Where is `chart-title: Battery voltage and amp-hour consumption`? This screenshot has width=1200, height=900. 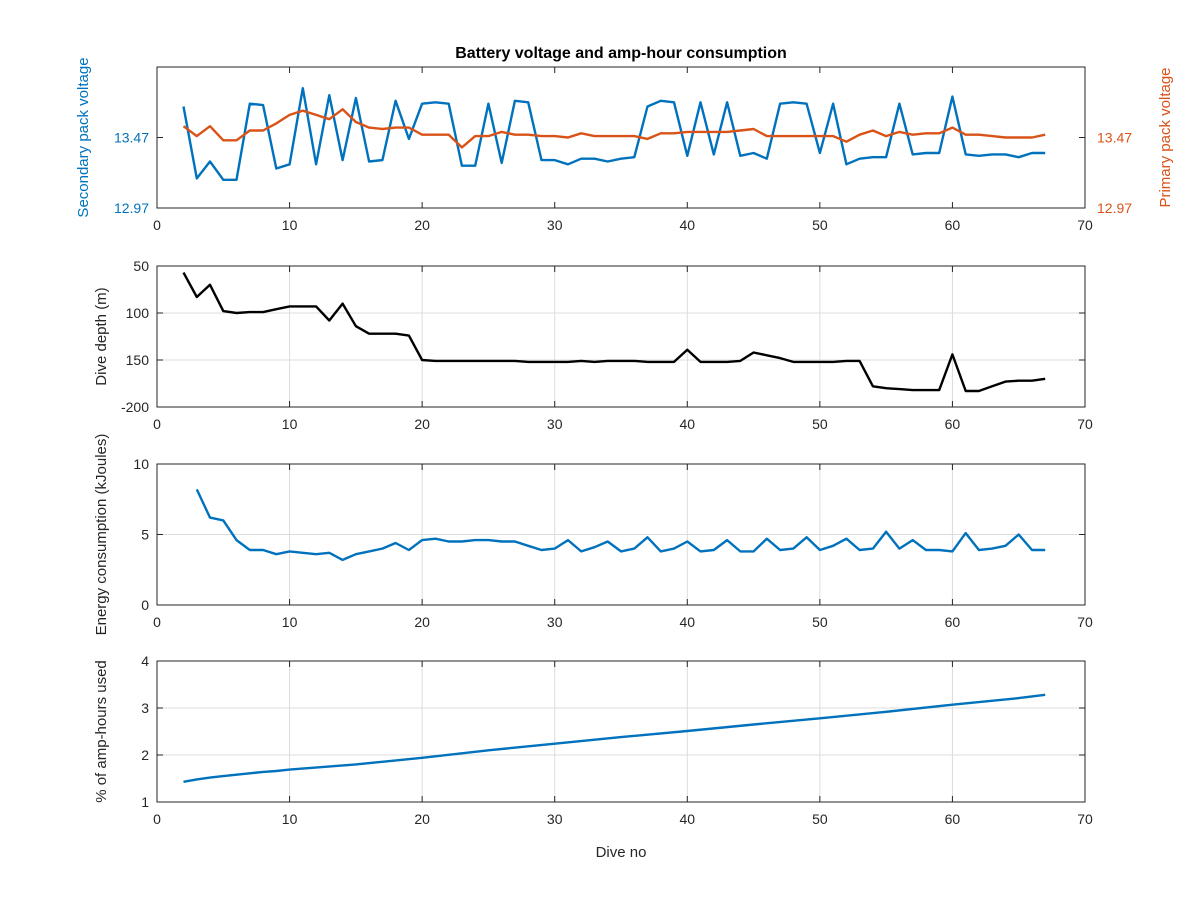 chart-title: Battery voltage and amp-hour consumption is located at coordinates (621, 53).